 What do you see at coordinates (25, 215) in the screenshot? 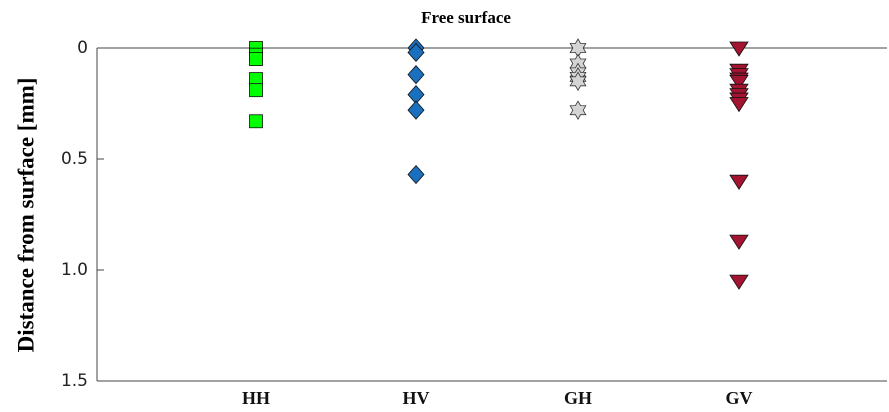
I see `y-axis-label: Distance from surface [mm]` at bounding box center [25, 215].